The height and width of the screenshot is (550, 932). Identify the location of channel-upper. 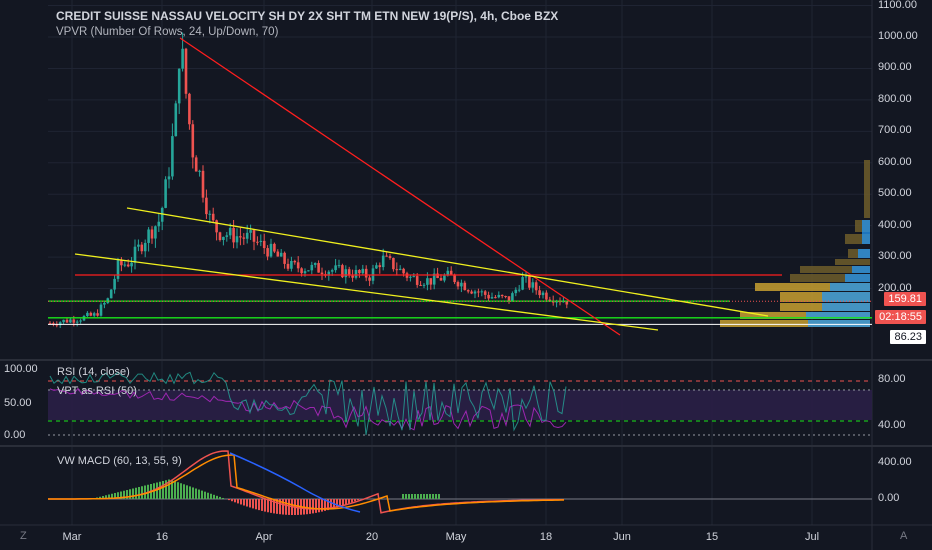
(447, 262).